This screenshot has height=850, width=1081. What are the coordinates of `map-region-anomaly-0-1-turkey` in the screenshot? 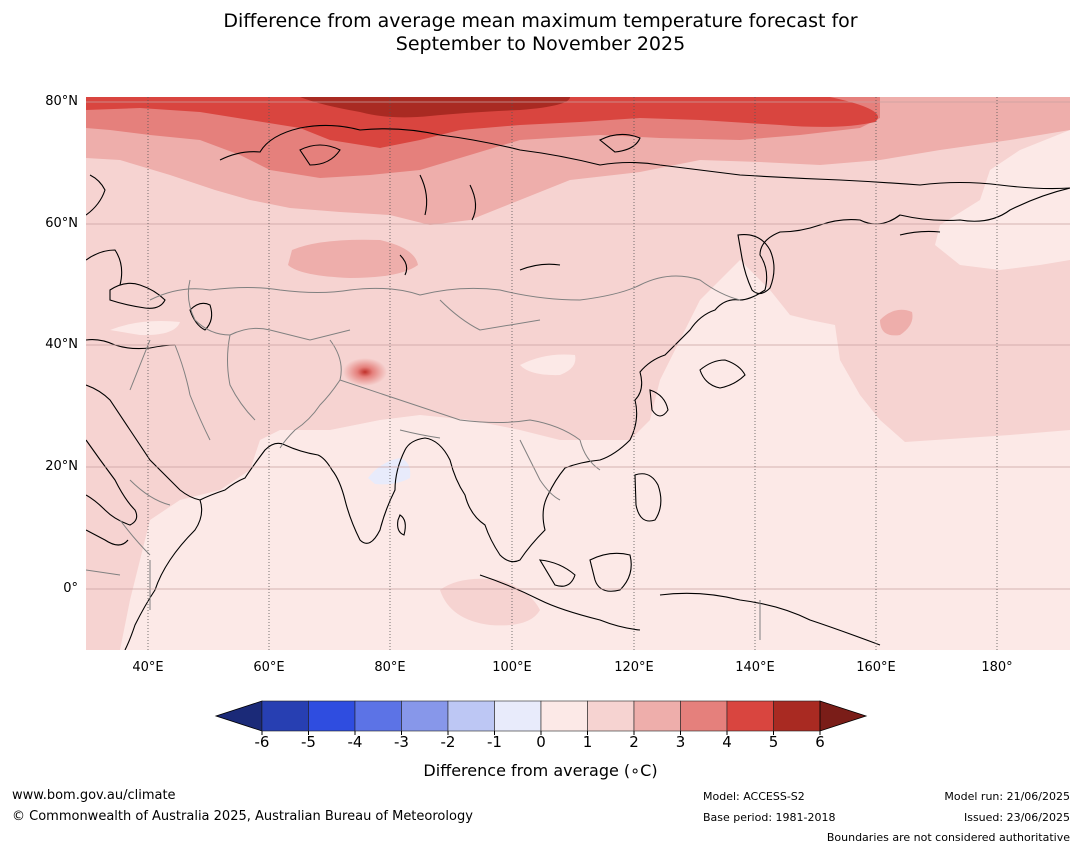 It's located at (145, 328).